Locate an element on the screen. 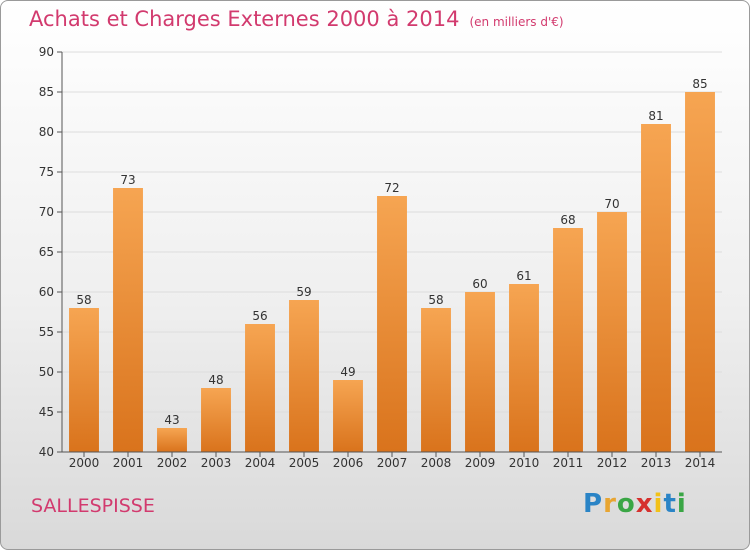 The width and height of the screenshot is (750, 550). y-tick-label: 45 is located at coordinates (46, 412).